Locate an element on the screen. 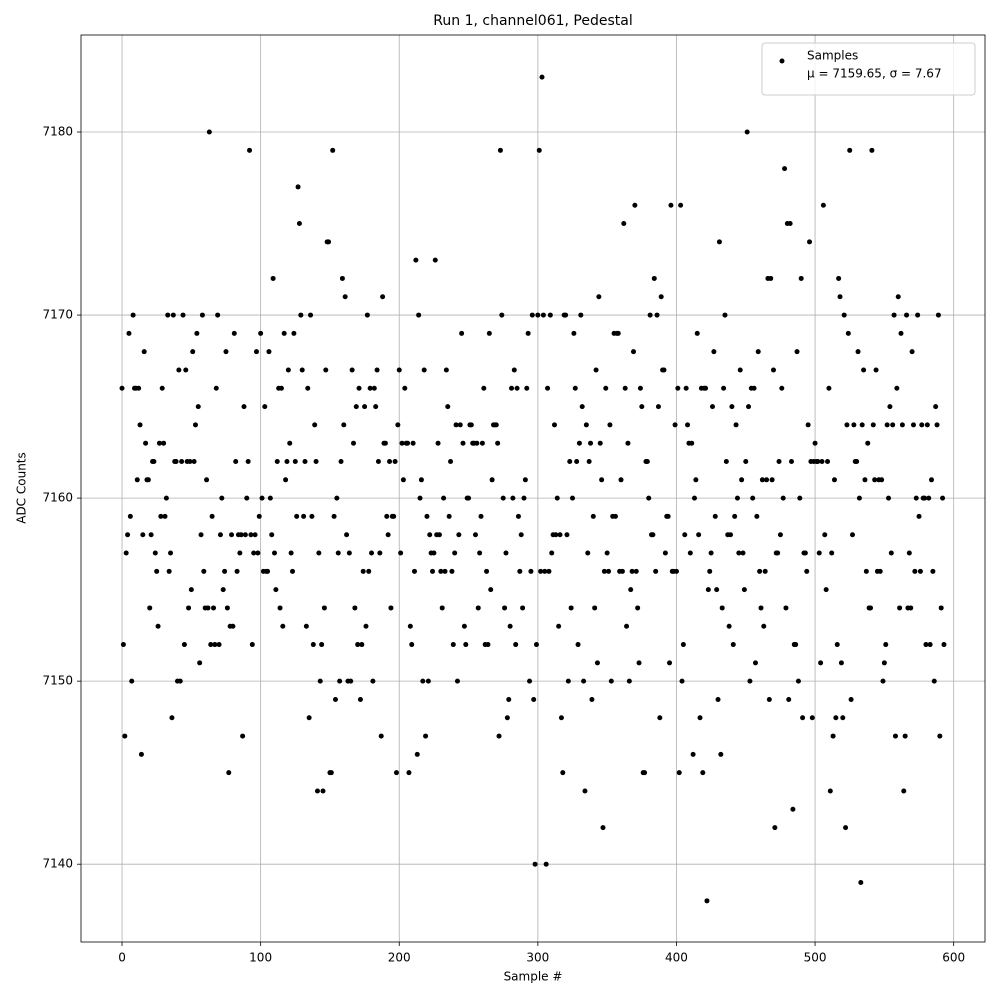 The image size is (1000, 1000). x-tick-label: 600 is located at coordinates (953, 958).